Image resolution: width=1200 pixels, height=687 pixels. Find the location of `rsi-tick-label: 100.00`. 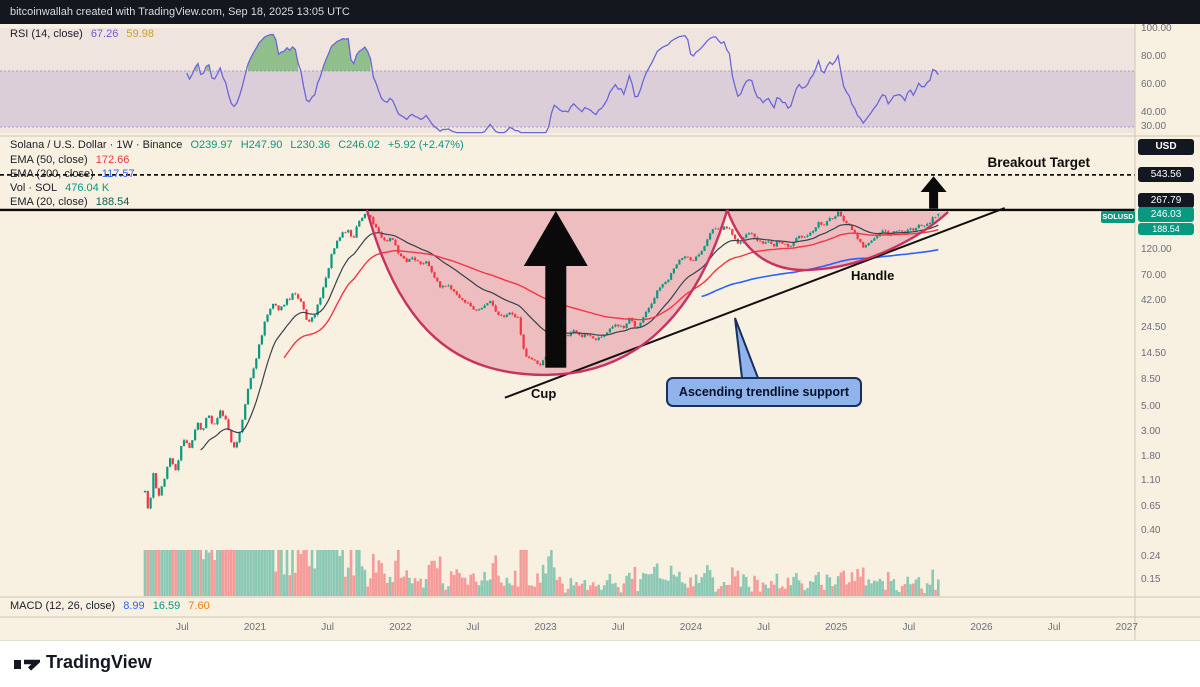

rsi-tick-label: 100.00 is located at coordinates (1156, 28).